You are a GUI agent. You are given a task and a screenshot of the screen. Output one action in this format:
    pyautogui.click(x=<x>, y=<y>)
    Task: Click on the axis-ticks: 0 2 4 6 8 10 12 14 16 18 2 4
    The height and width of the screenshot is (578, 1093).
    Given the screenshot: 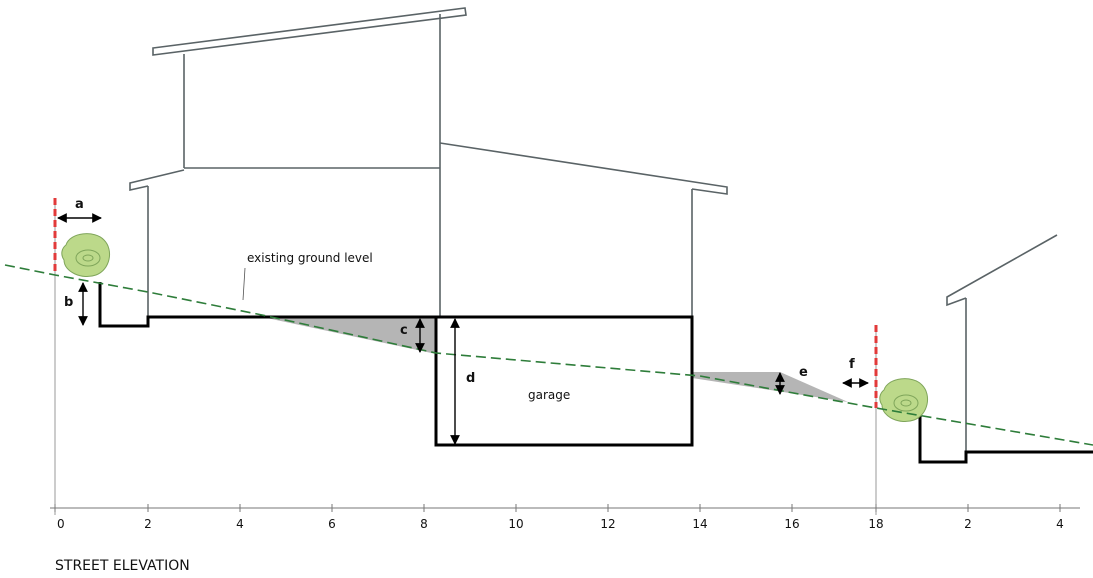 What is the action you would take?
    pyautogui.click(x=559, y=517)
    